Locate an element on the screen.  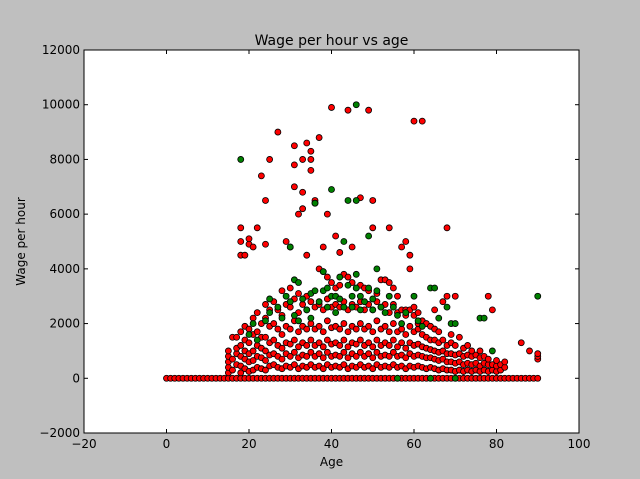
x-tick-label: 0 is located at coordinates (167, 444).